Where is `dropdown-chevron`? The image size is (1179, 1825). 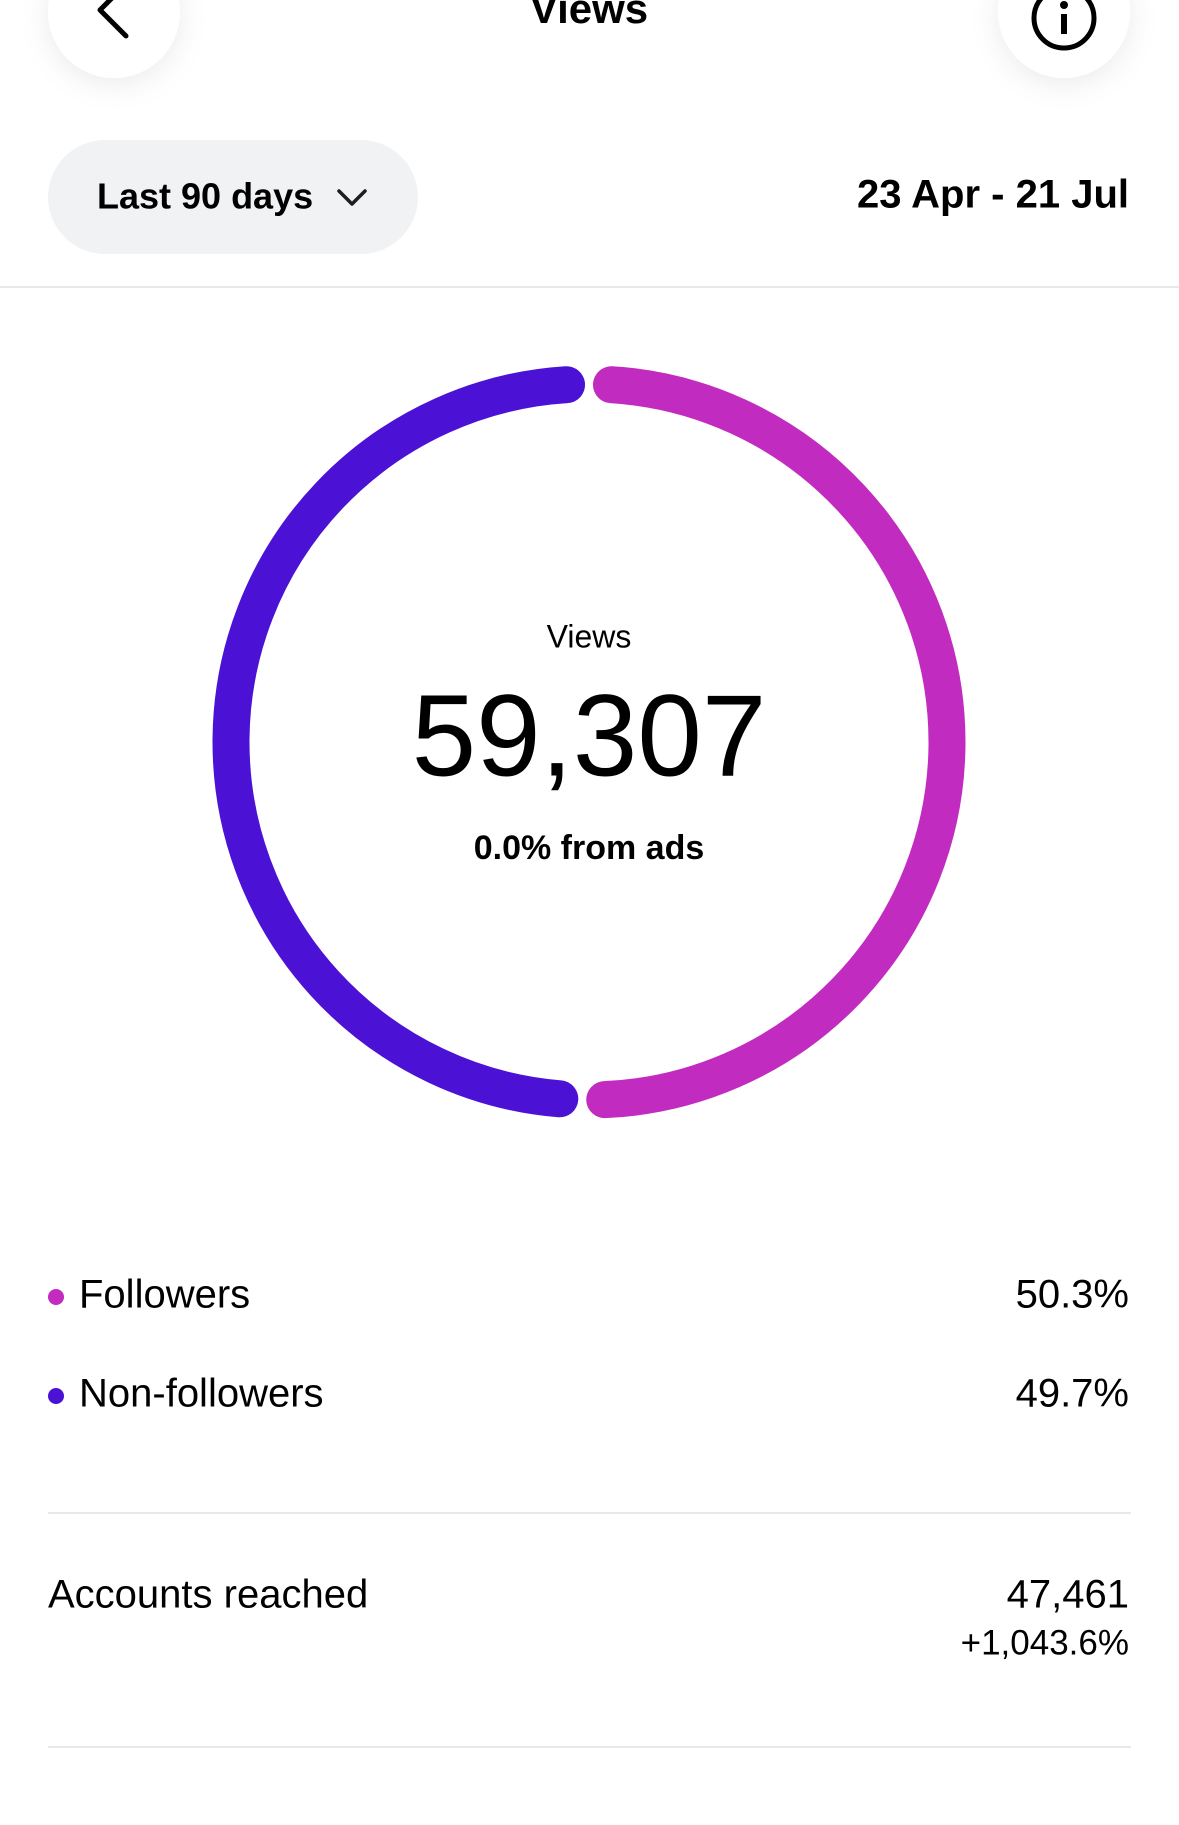
dropdown-chevron is located at coordinates (352, 197).